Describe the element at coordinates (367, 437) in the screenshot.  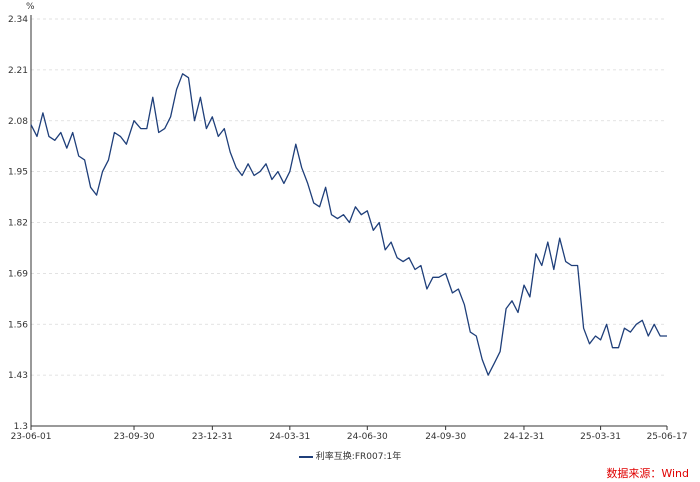
I see `x-tick-label: 24-06-30` at that location.